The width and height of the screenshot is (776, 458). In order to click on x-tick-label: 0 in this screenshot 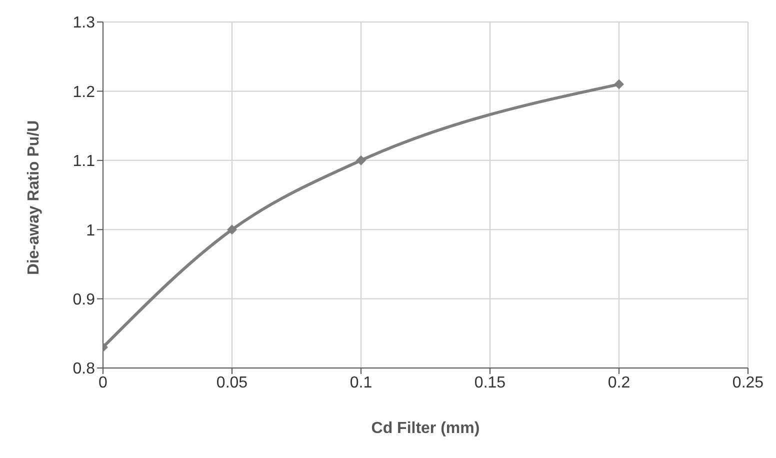, I will do `click(103, 383)`.